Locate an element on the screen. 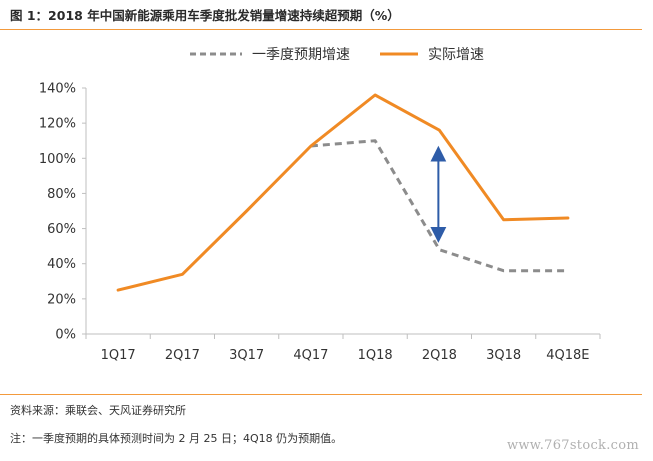 The image size is (653, 461). y-tick-label: 100% is located at coordinates (57, 159).